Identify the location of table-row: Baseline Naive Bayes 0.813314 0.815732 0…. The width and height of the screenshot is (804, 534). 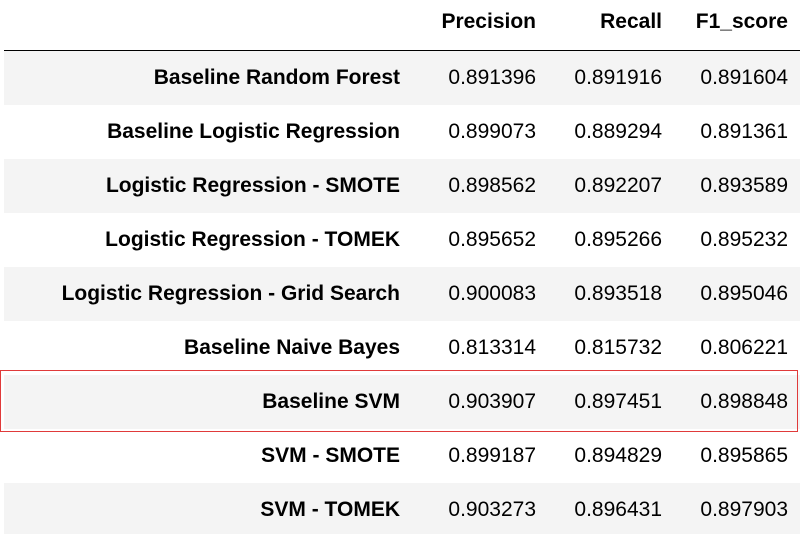
(402, 347).